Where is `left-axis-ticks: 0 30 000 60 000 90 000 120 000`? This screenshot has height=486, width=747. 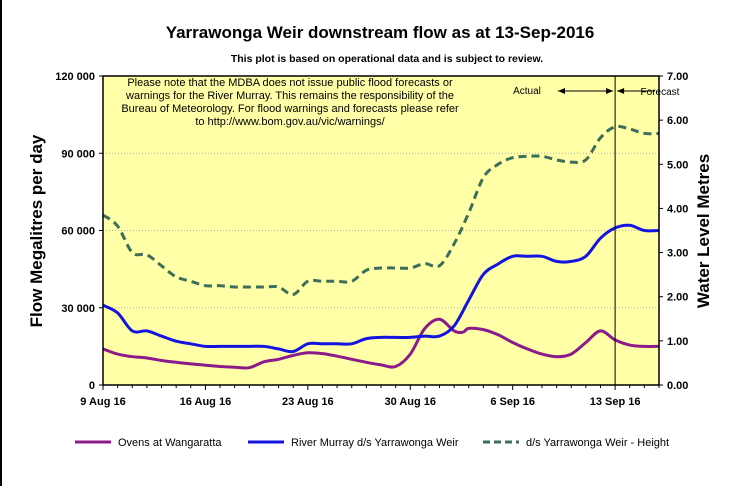 left-axis-ticks: 0 30 000 60 000 90 000 120 000 is located at coordinates (79, 231).